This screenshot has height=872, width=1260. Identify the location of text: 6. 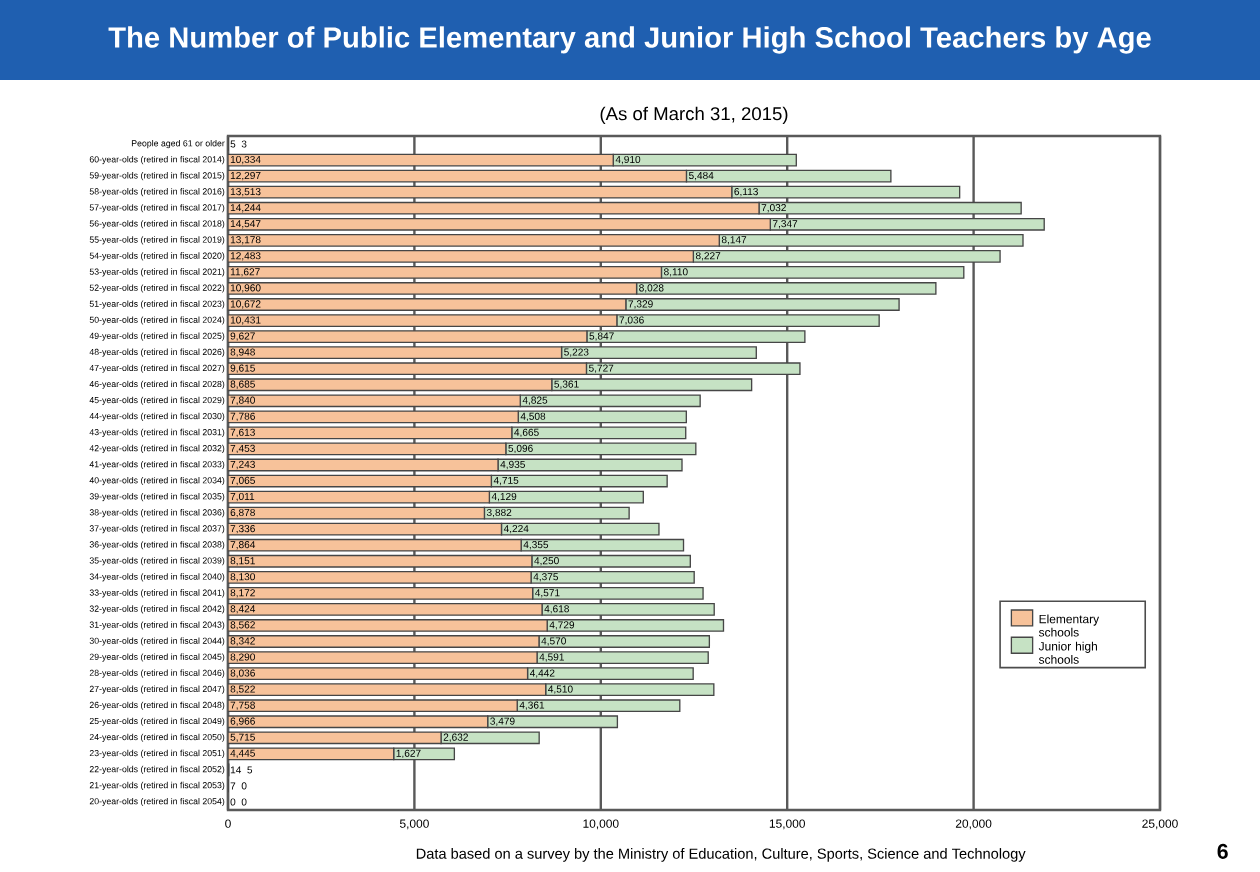
(1222, 851).